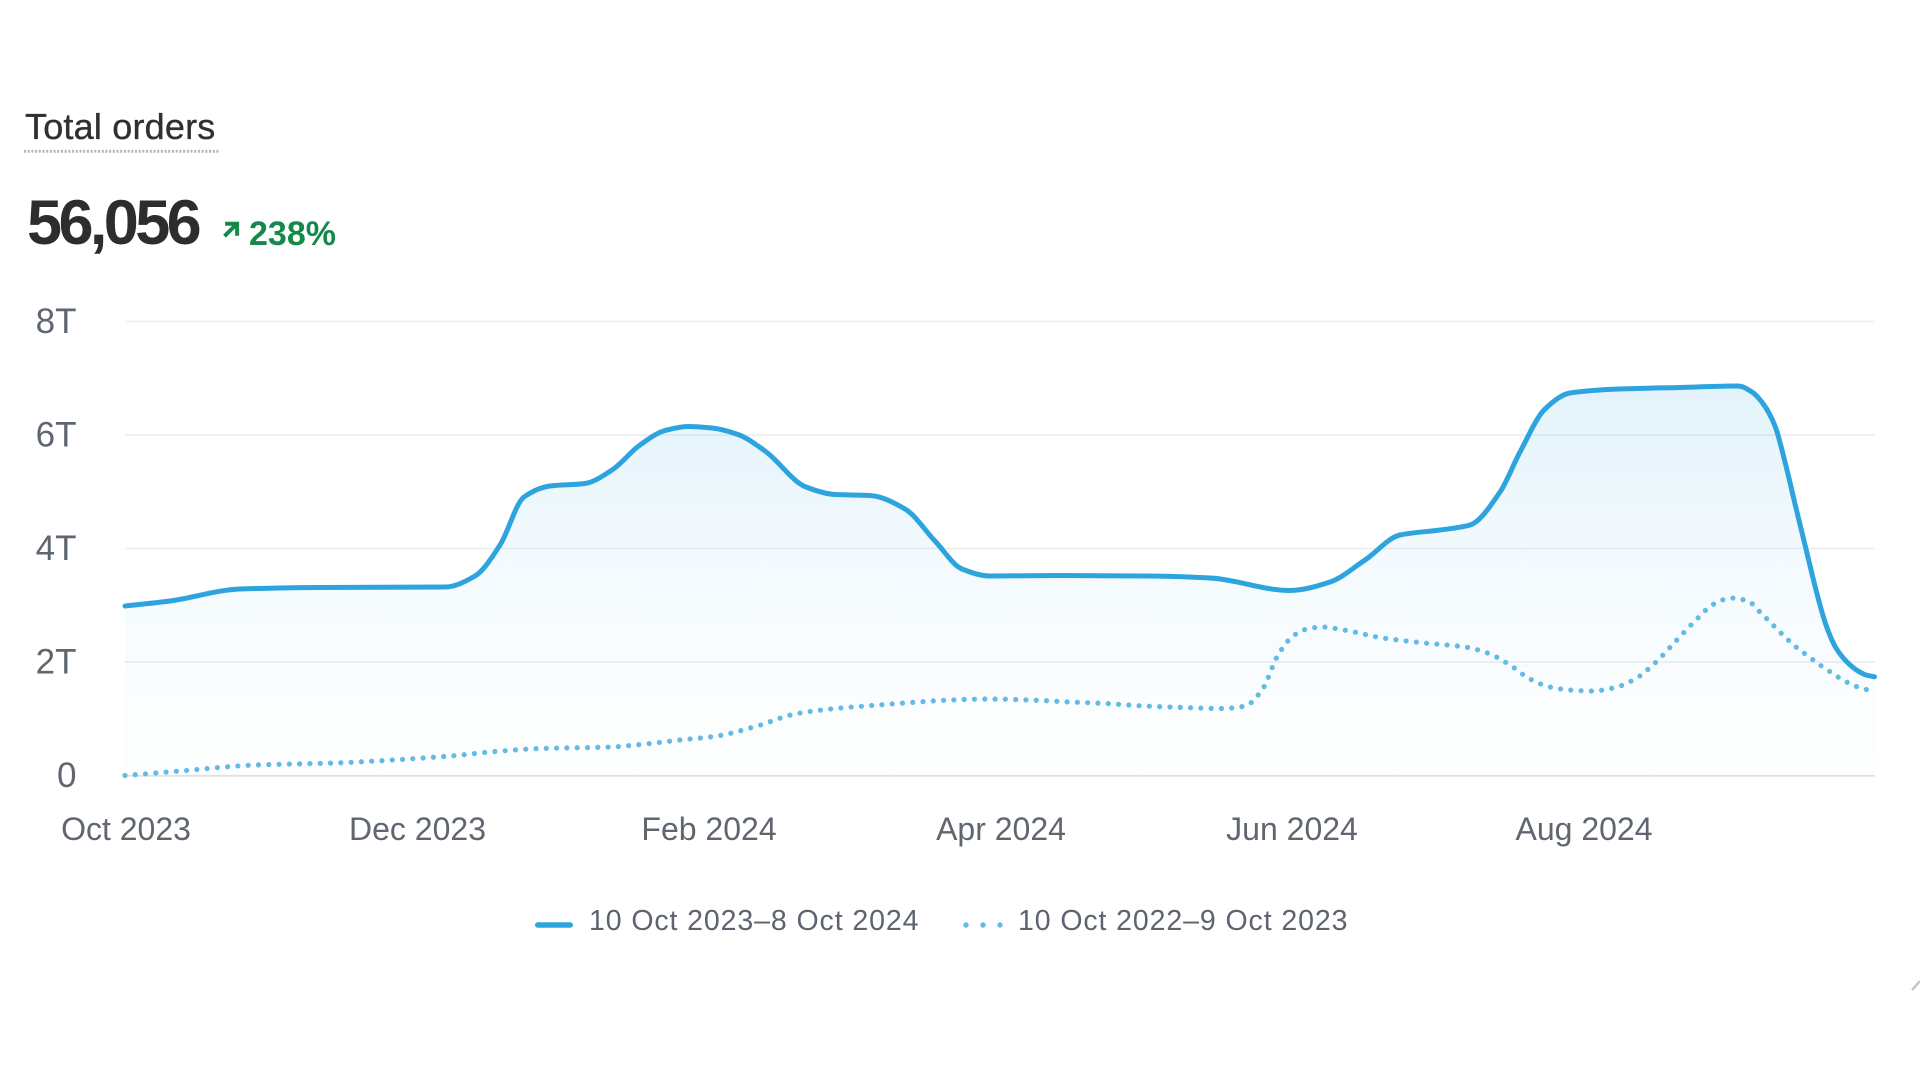  Describe the element at coordinates (66, 775) in the screenshot. I see `svg-text: 0` at that location.